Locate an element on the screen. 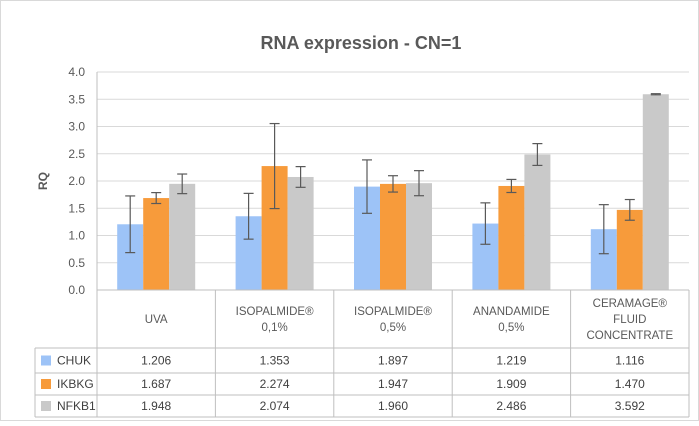  y-tick-label: 1.0 is located at coordinates (76, 236).